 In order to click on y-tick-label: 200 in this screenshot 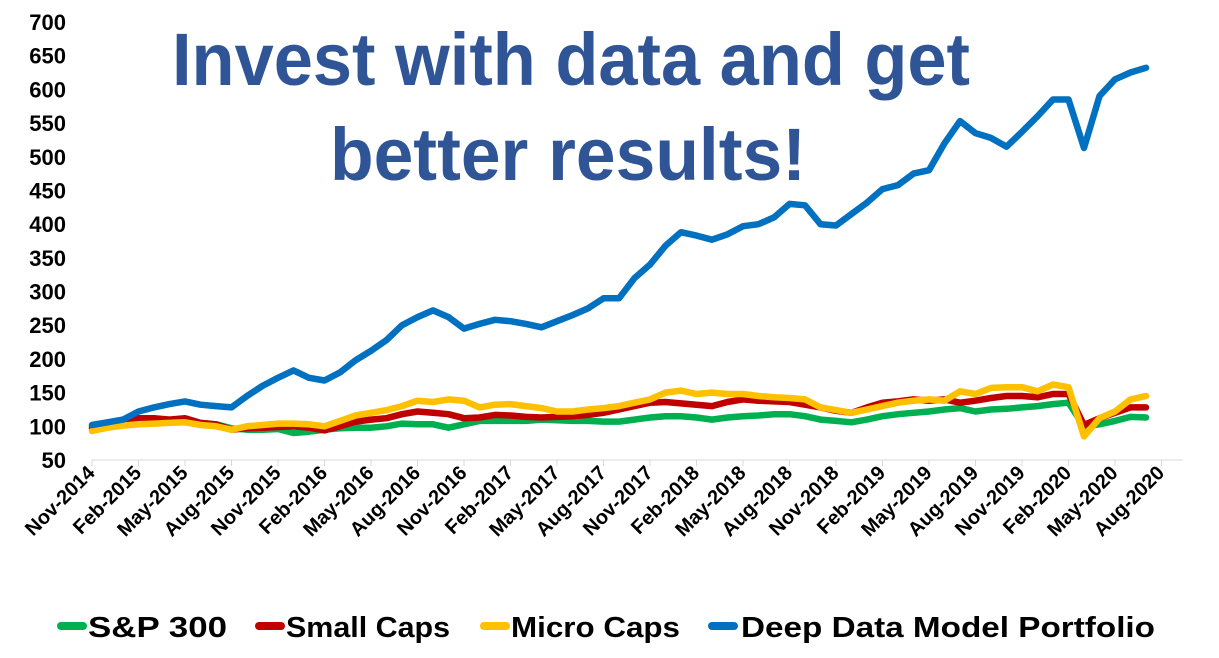, I will do `click(47, 359)`.